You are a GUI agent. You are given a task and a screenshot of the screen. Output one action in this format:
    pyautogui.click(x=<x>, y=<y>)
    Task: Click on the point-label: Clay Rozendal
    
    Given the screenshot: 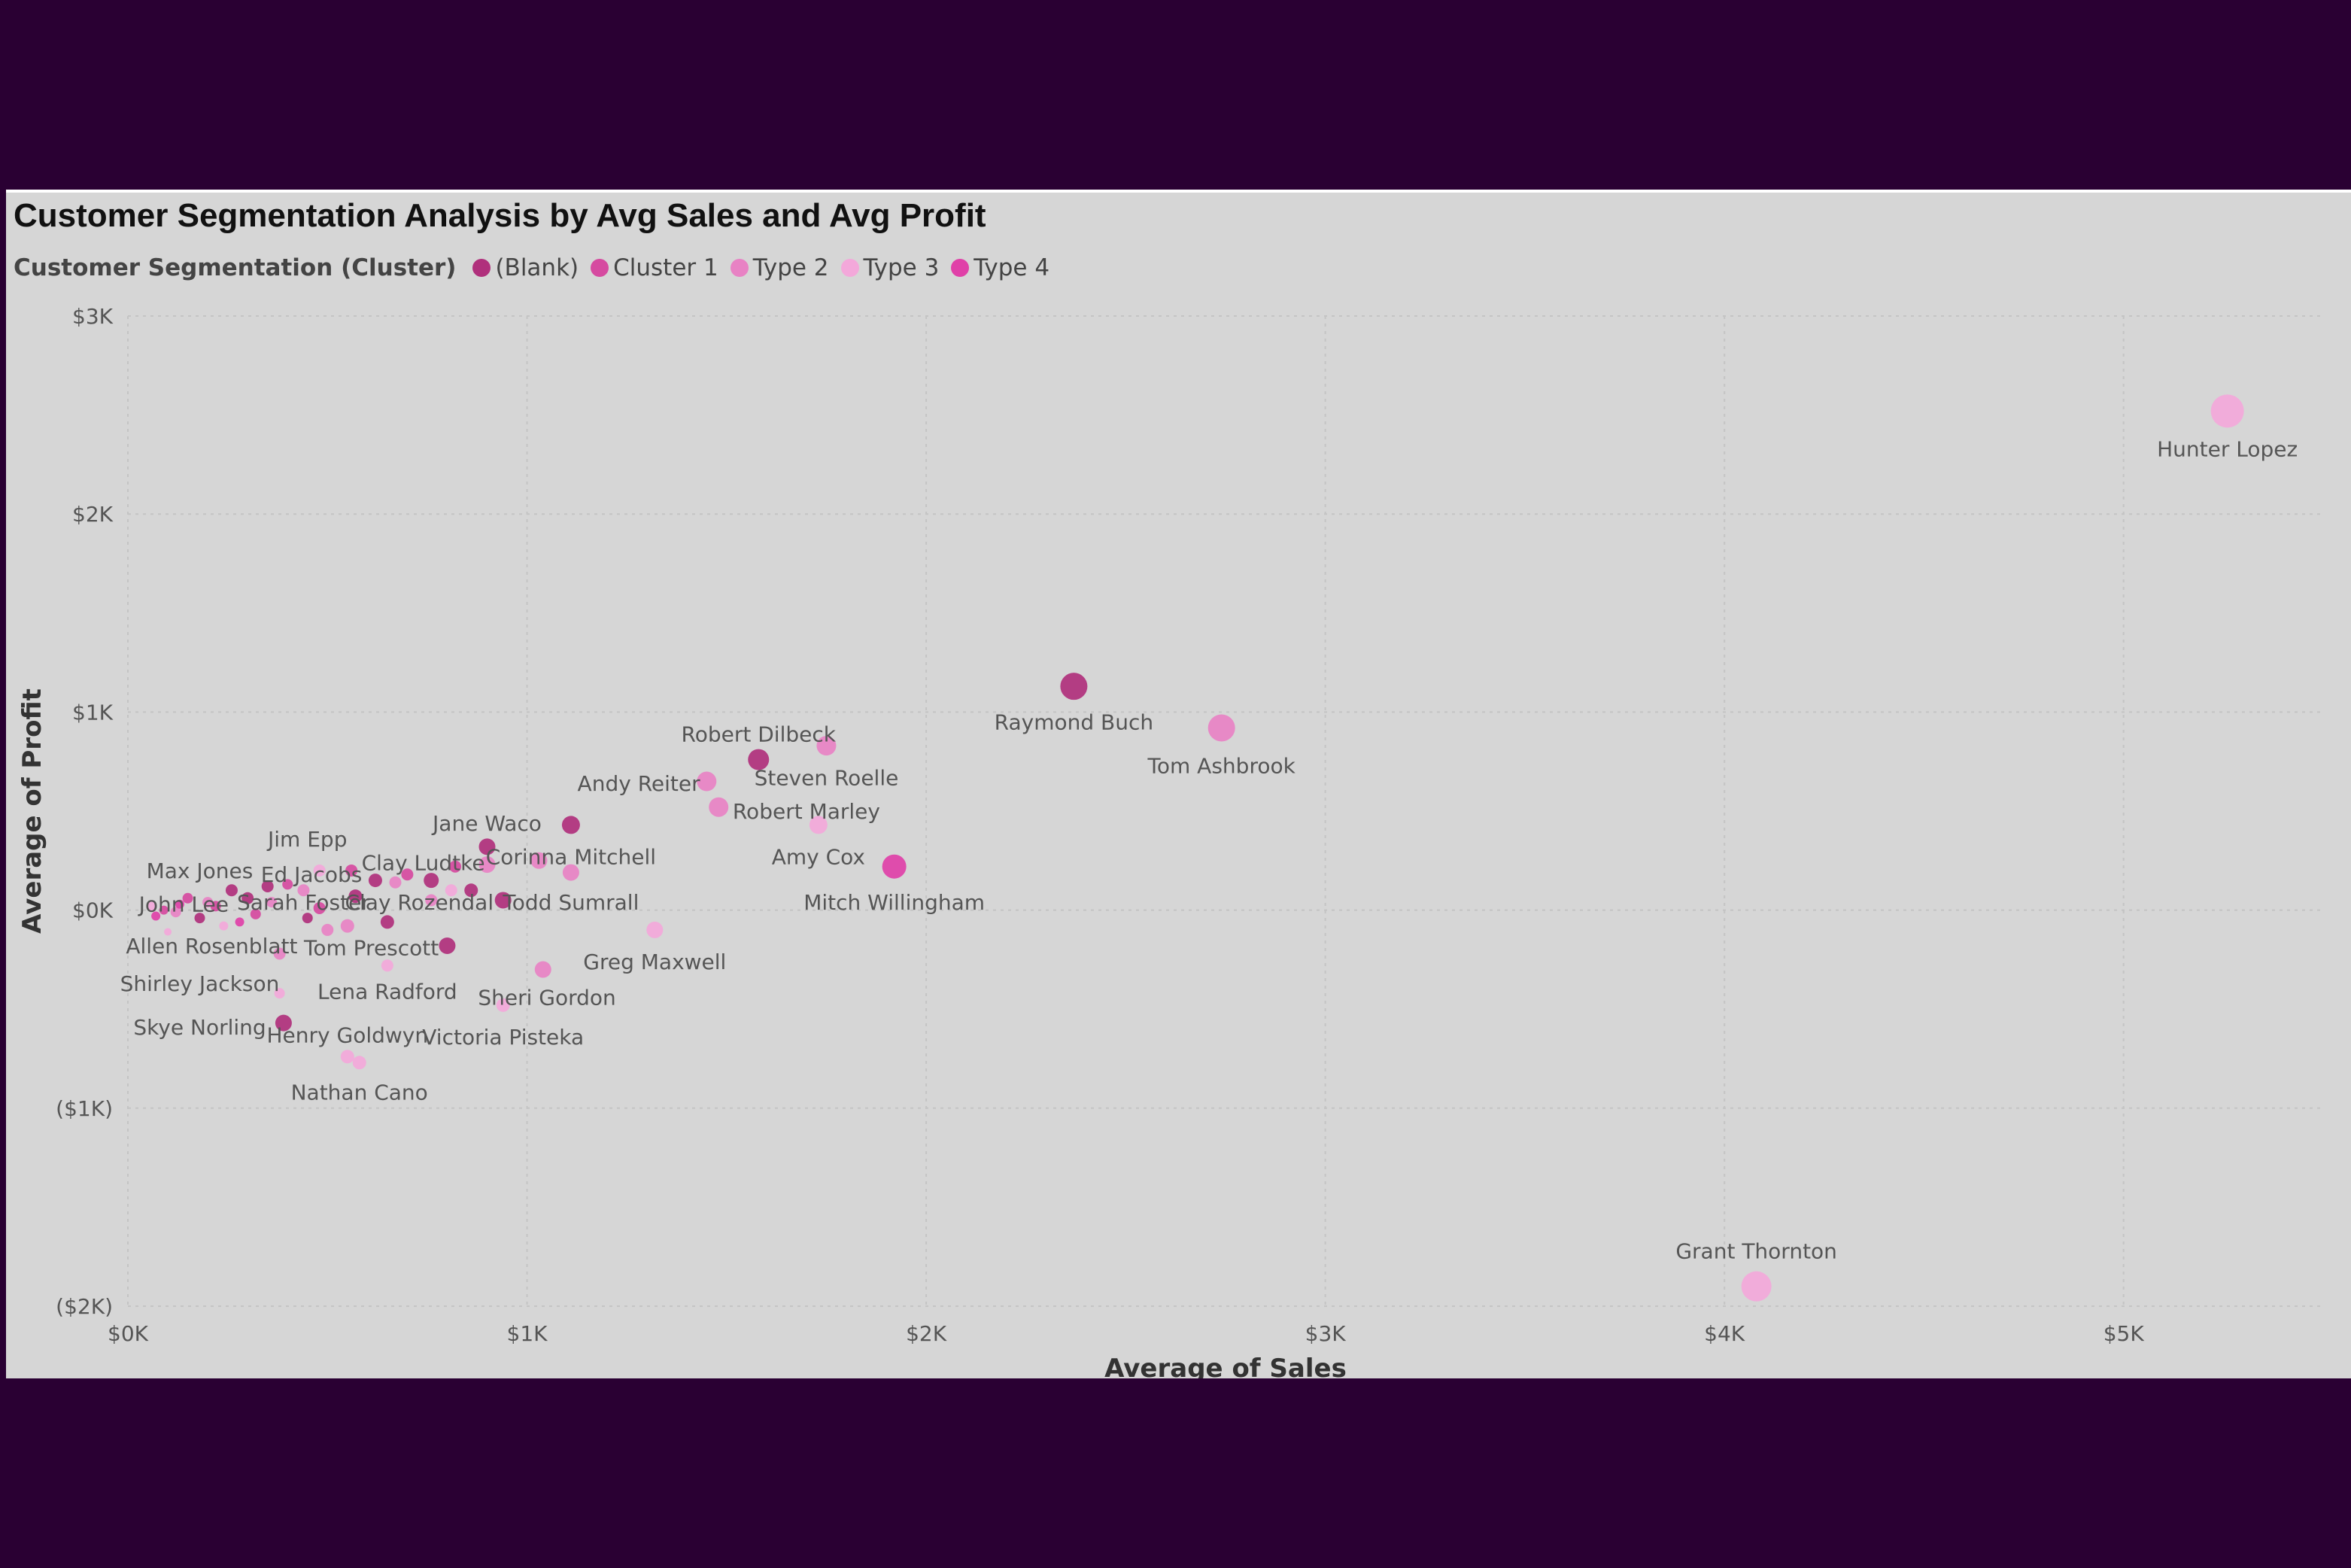 What is the action you would take?
    pyautogui.click(x=419, y=902)
    